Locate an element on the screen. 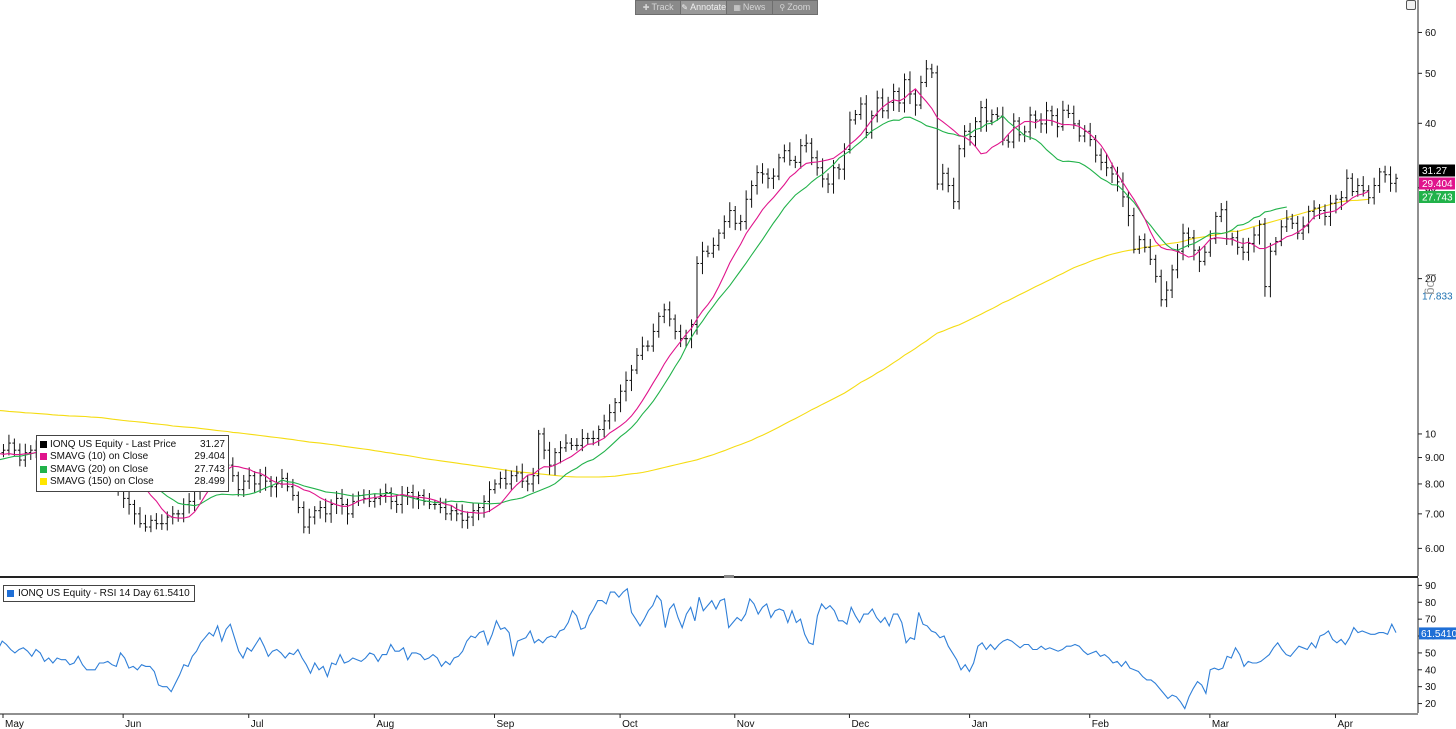  legend-swatch is located at coordinates (43, 482).